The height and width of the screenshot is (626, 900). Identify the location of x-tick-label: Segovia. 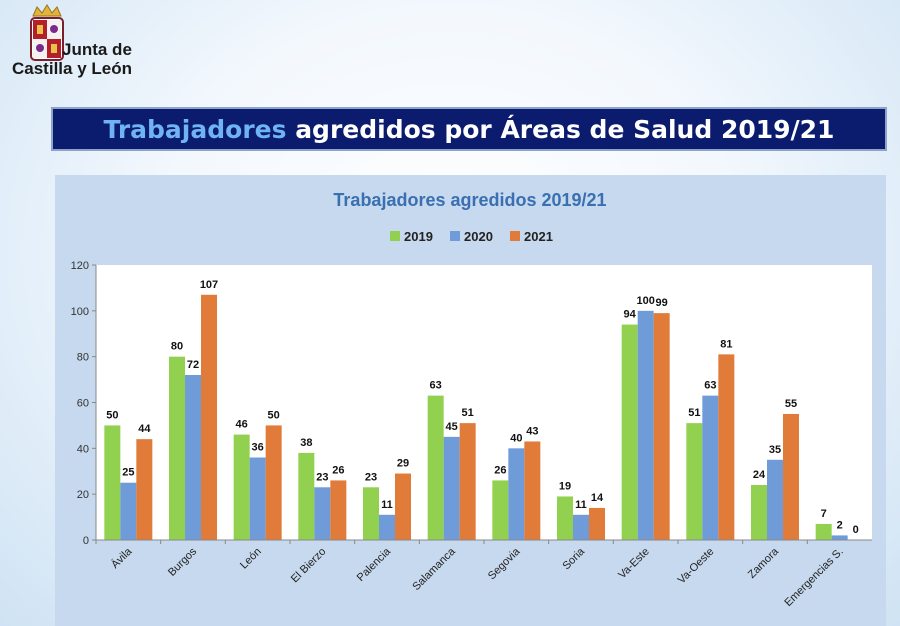
(504, 563).